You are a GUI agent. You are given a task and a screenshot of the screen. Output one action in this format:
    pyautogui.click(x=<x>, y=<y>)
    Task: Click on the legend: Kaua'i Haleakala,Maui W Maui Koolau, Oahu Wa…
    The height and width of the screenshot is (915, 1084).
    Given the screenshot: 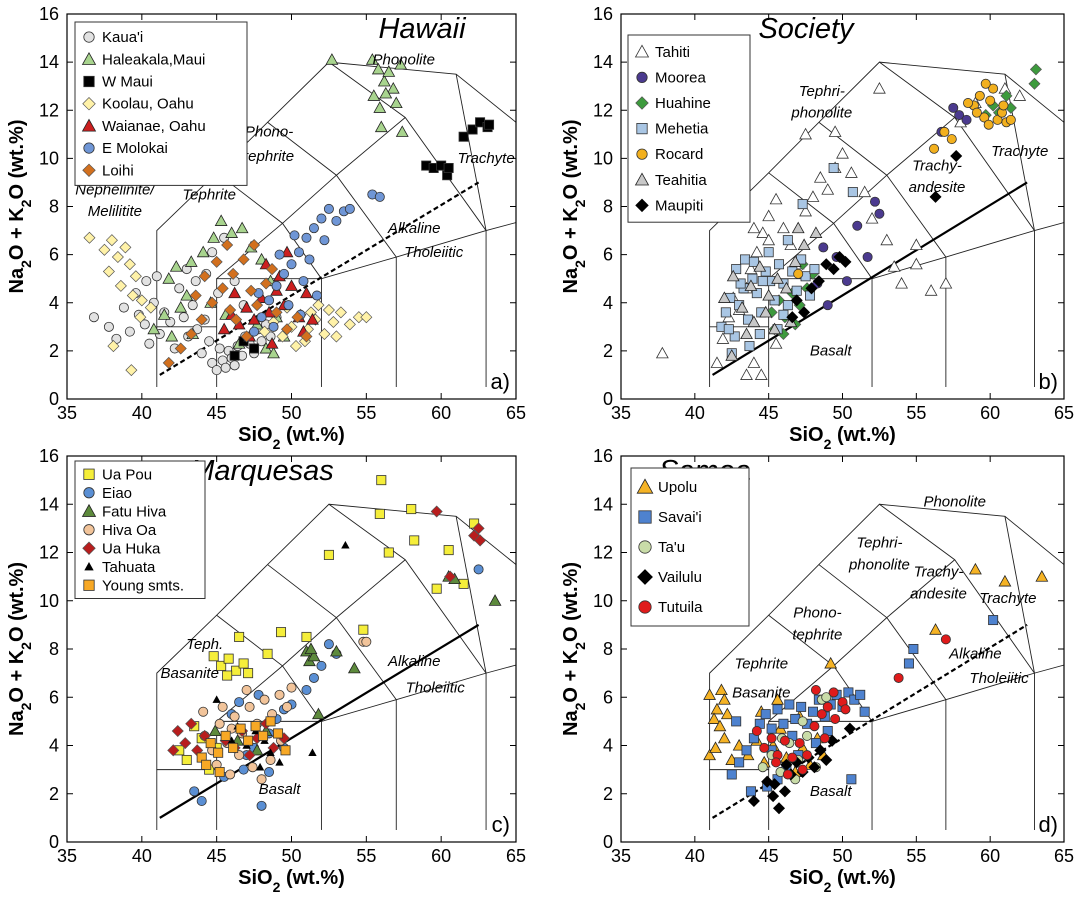 What is the action you would take?
    pyautogui.click(x=161, y=103)
    